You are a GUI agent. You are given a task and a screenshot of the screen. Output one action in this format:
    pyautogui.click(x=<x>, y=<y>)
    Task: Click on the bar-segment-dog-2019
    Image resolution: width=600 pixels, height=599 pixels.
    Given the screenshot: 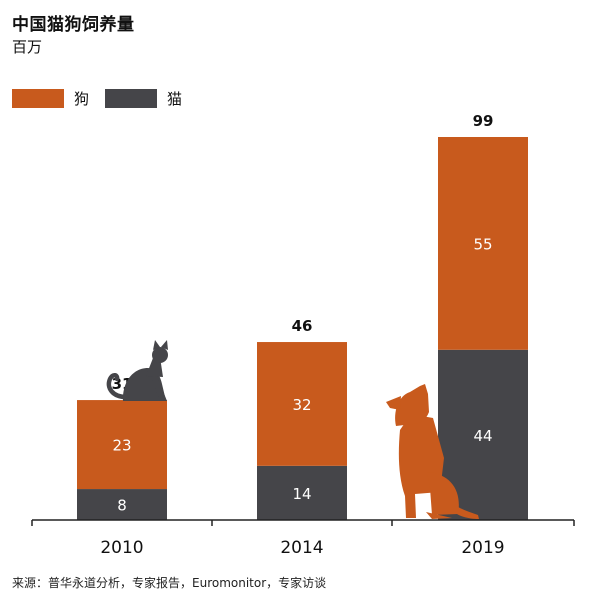 What is the action you would take?
    pyautogui.click(x=483, y=243)
    